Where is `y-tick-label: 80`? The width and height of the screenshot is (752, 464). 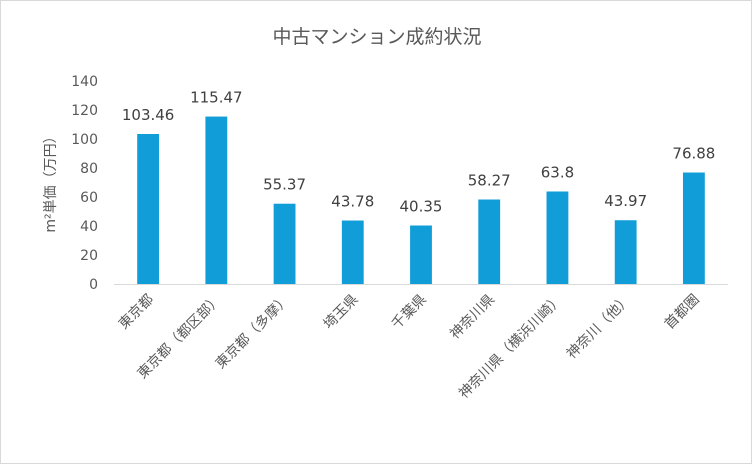
y-tick-label: 80 is located at coordinates (89, 169).